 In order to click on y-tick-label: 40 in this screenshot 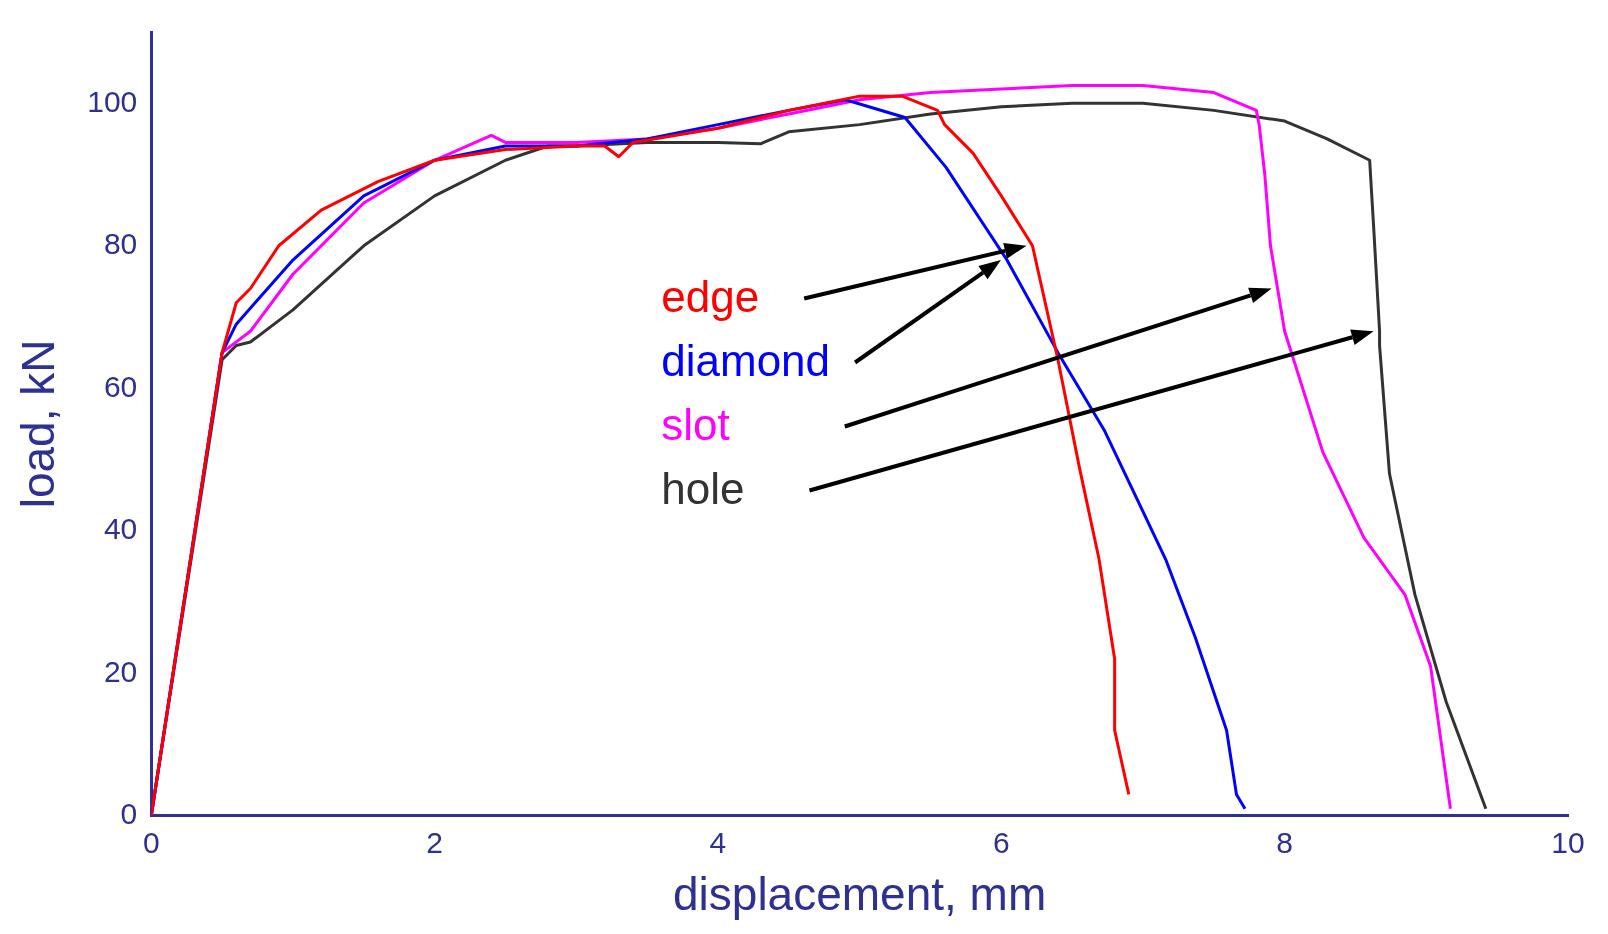, I will do `click(120, 529)`.